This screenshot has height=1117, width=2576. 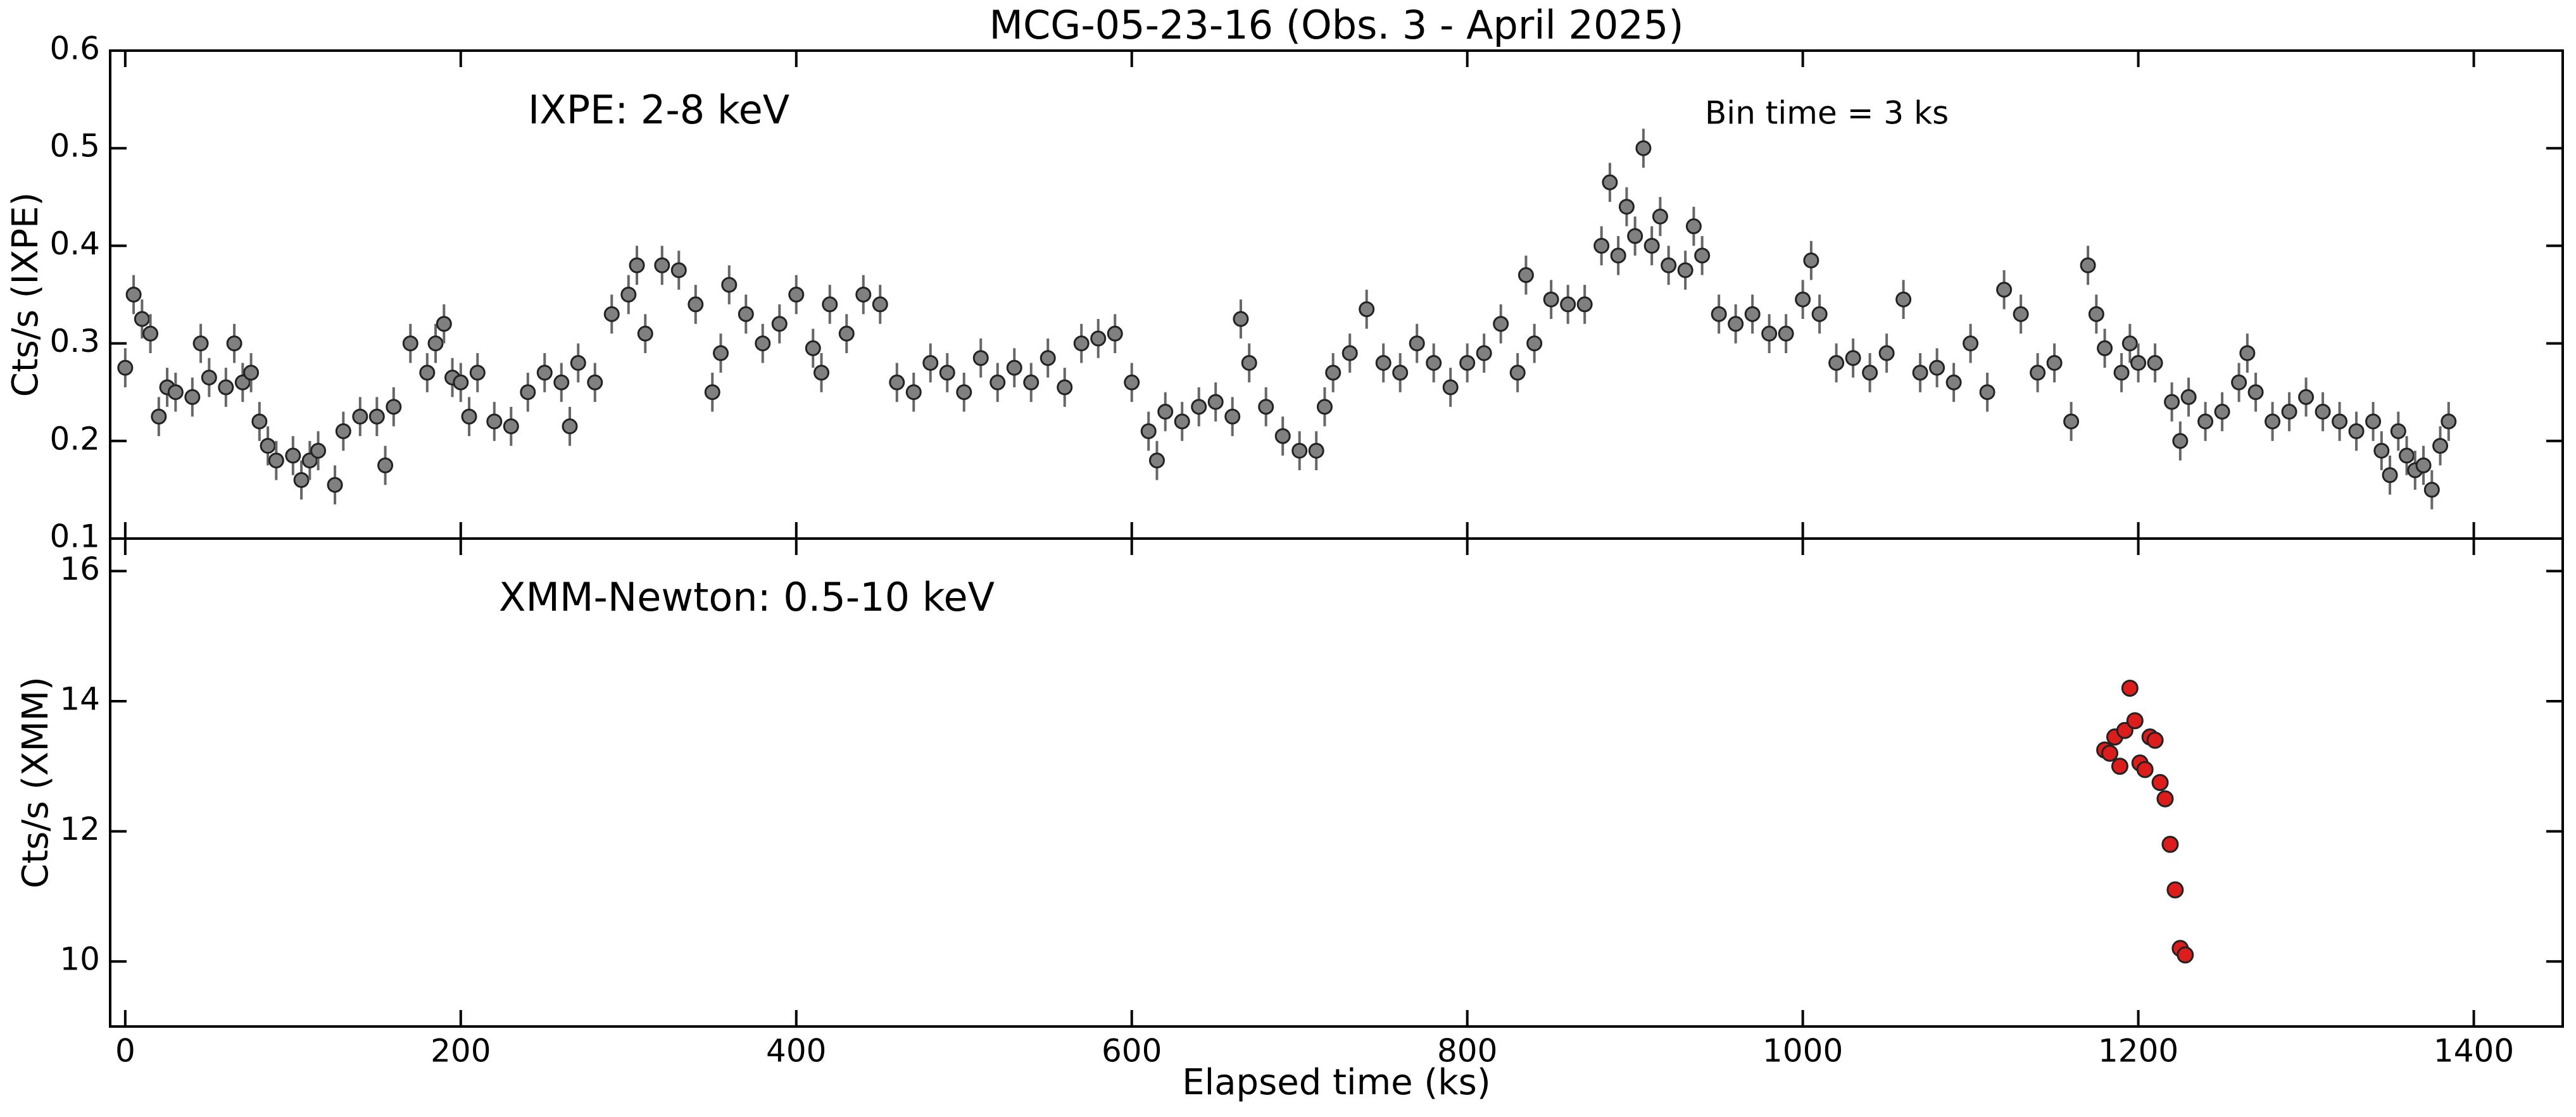 What do you see at coordinates (25, 294) in the screenshot?
I see `y-axis-label: Cts/s (IXPE)` at bounding box center [25, 294].